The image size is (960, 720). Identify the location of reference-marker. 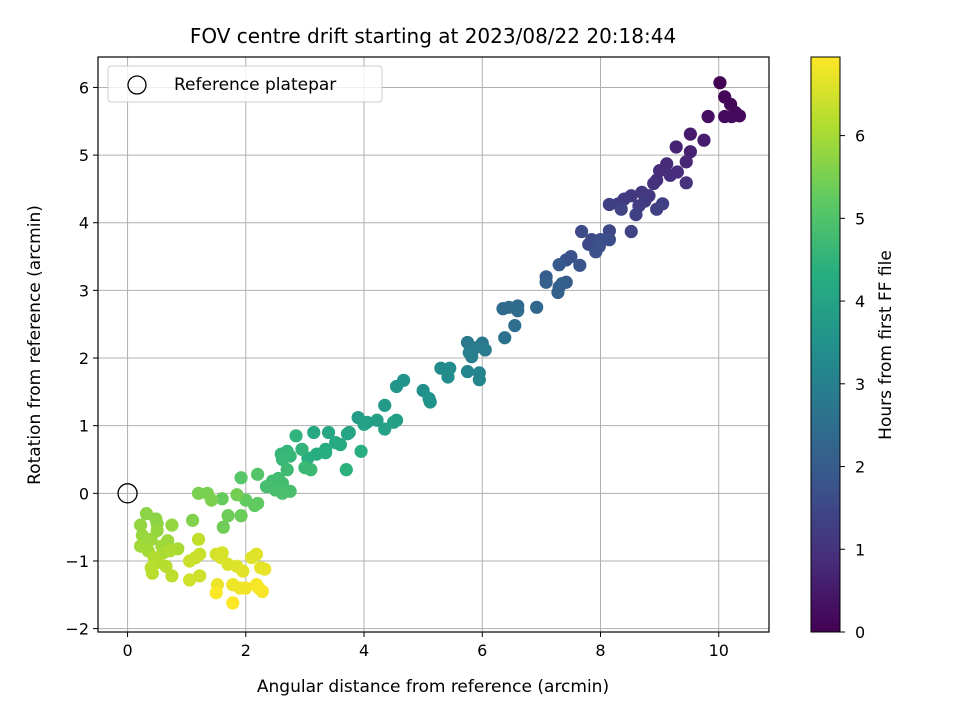
(127, 493).